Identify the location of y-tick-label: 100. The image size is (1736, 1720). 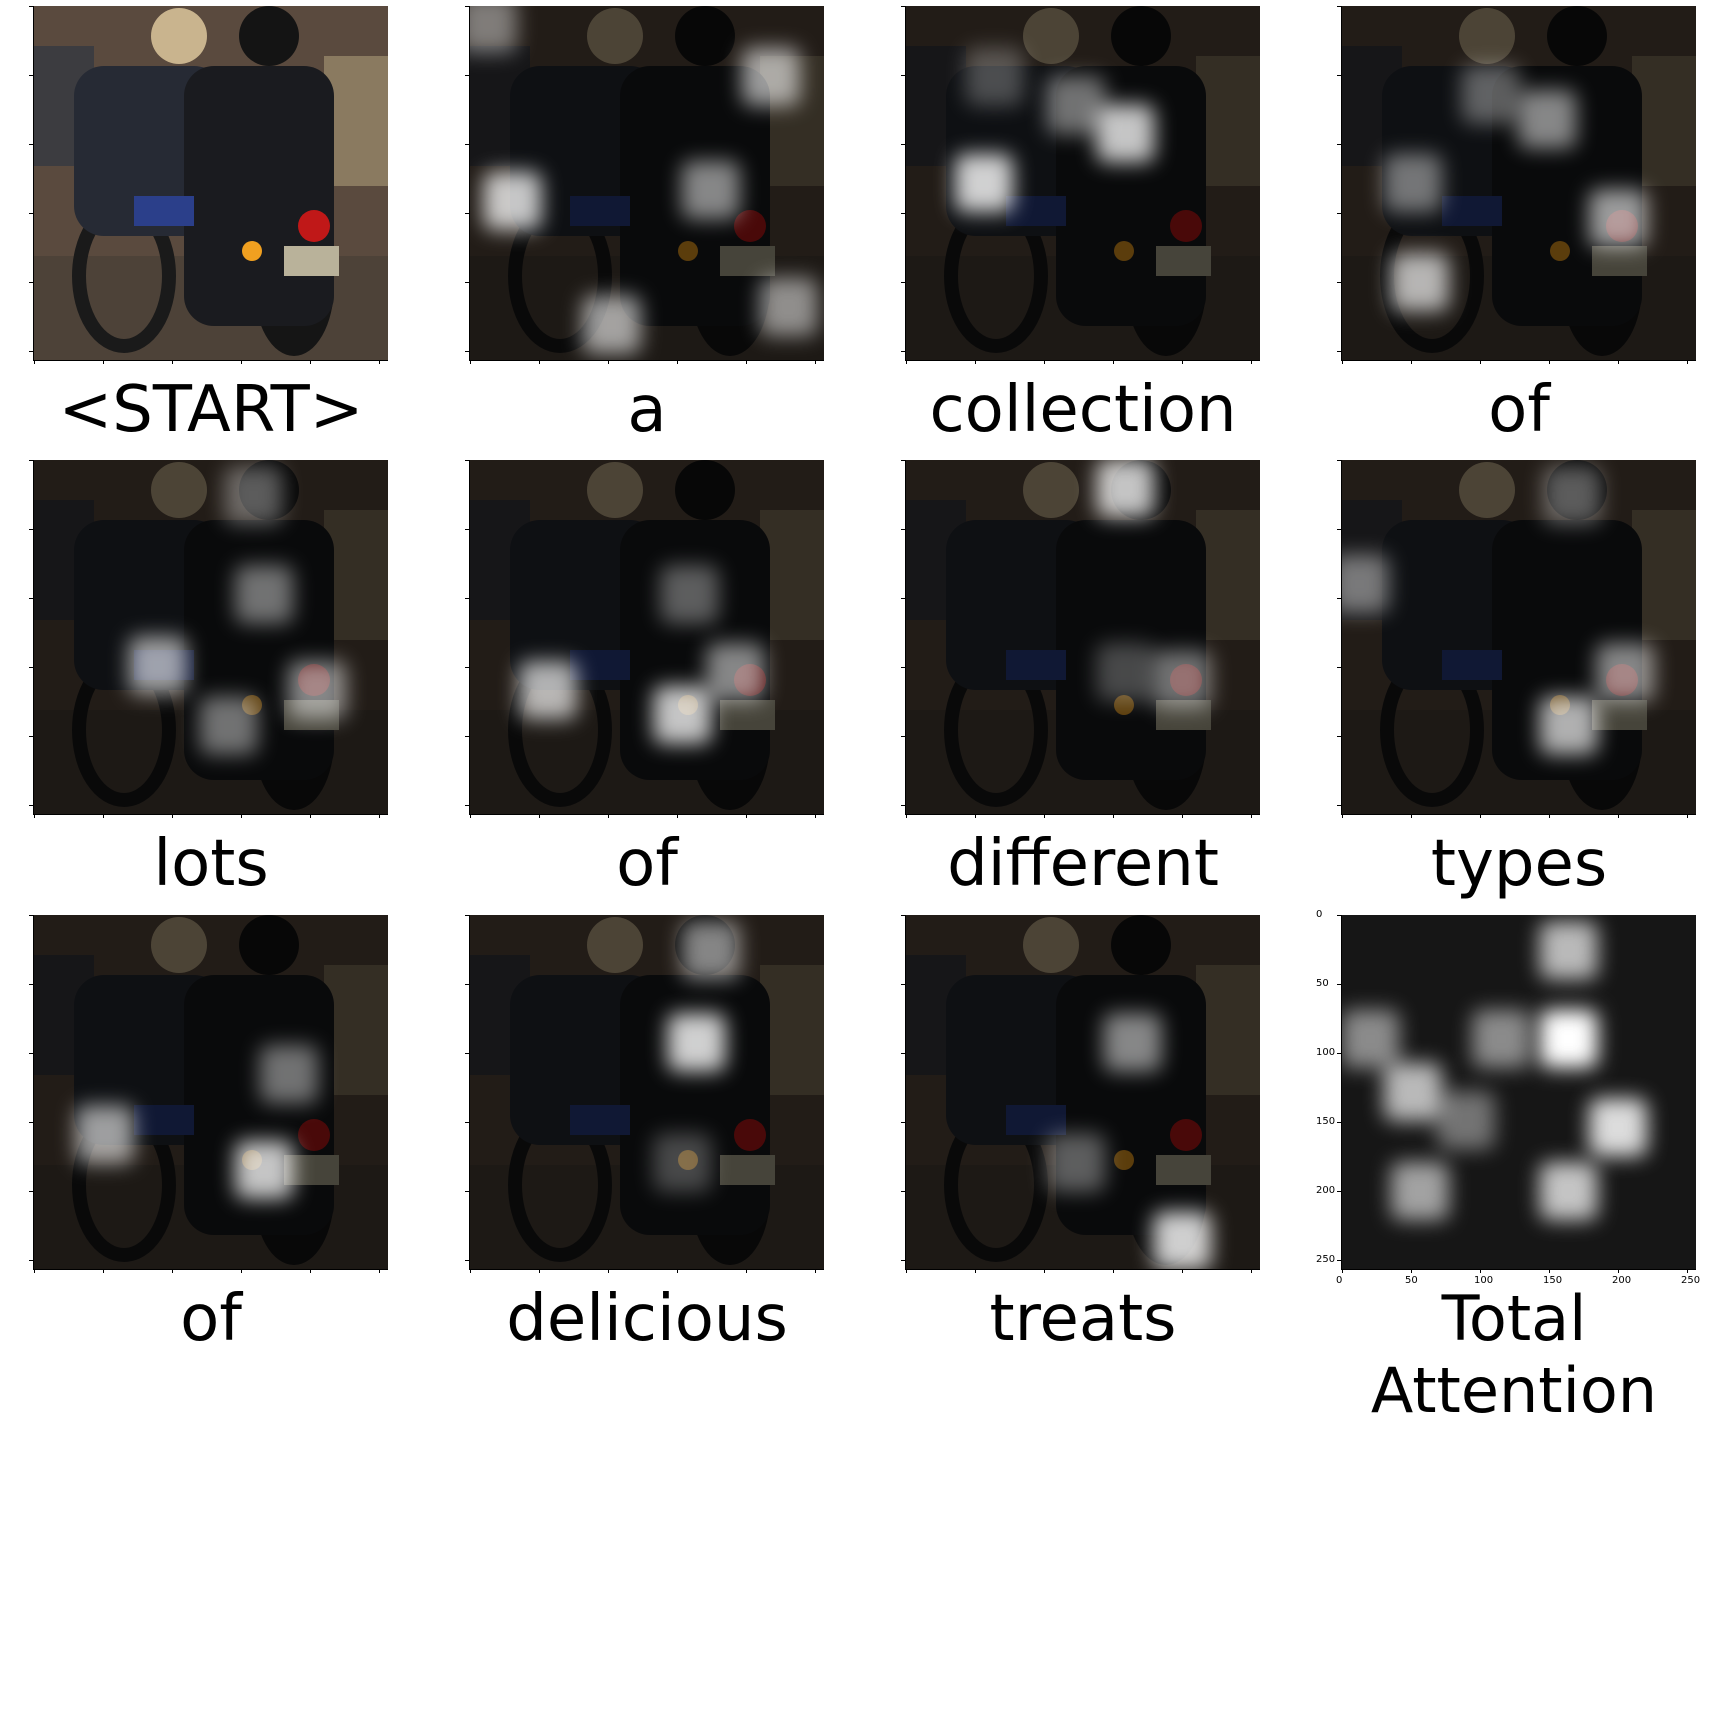
(1326, 1052).